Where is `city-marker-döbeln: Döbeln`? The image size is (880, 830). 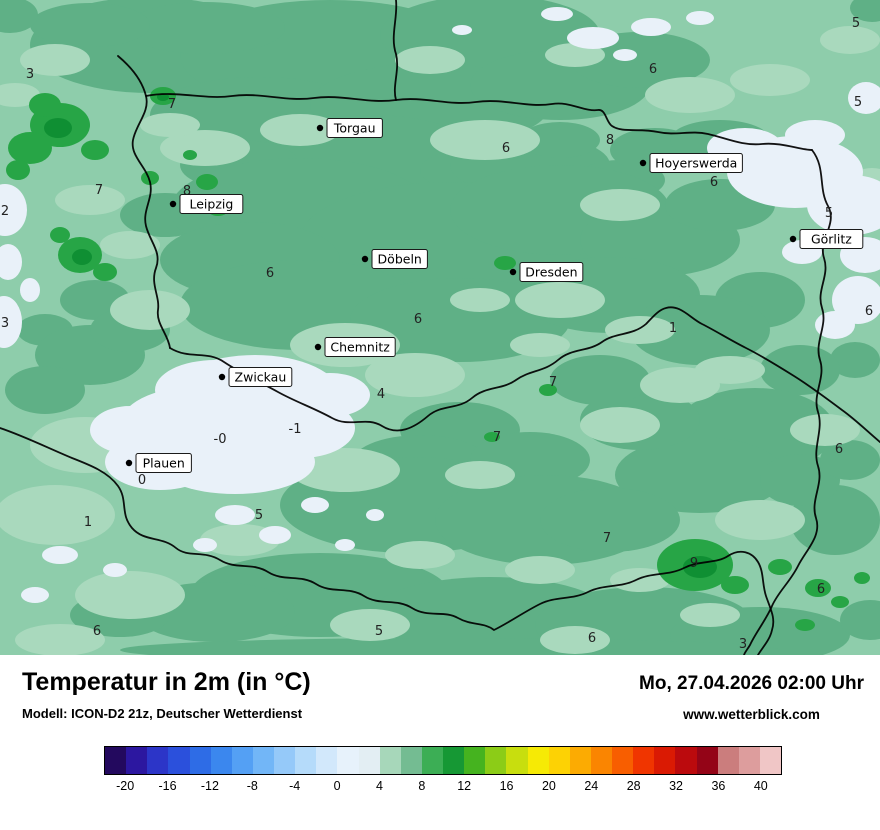
city-marker-döbeln: Döbeln is located at coordinates (394, 259).